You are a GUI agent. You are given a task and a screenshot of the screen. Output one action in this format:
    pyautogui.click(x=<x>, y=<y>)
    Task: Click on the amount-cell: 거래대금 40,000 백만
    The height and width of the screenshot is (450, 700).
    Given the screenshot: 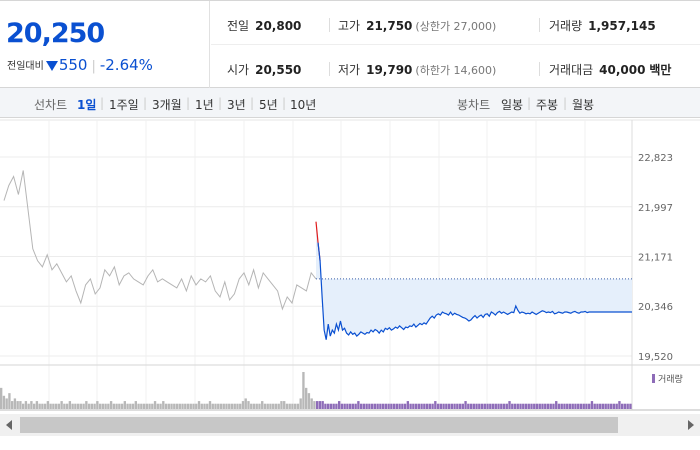 What is the action you would take?
    pyautogui.click(x=610, y=69)
    